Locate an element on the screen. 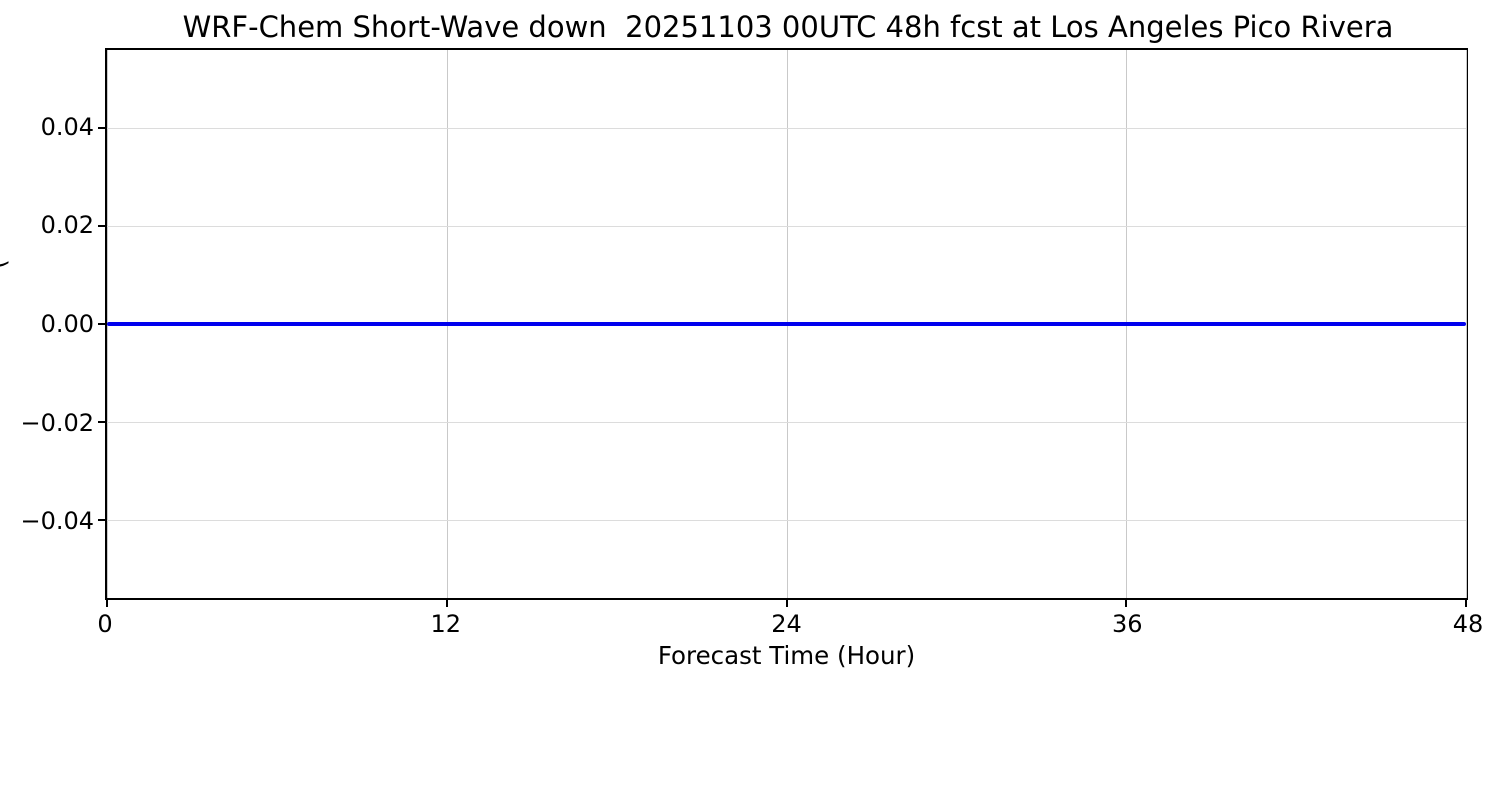 The image size is (1500, 800). y-tick-label: −0.02 is located at coordinates (57, 422).